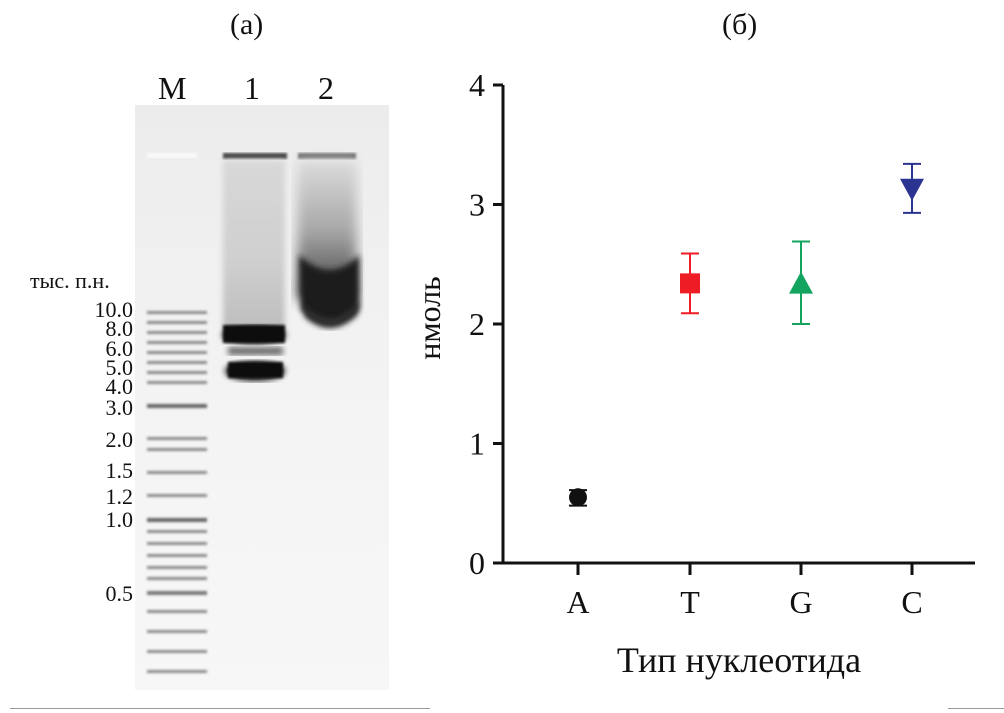  What do you see at coordinates (477, 563) in the screenshot?
I see `y-tick-label: 0` at bounding box center [477, 563].